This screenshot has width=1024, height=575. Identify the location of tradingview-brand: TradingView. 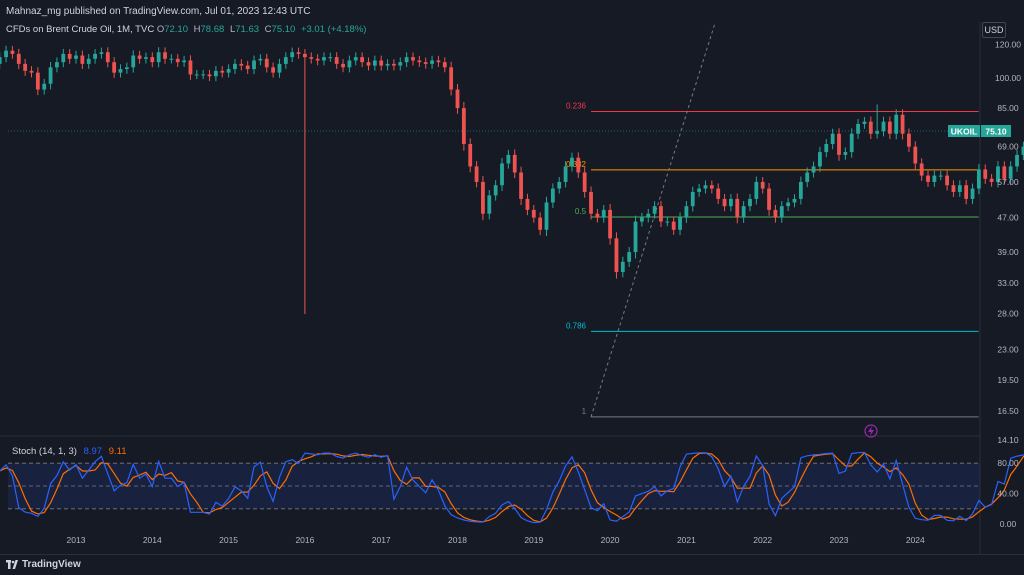
(51, 564).